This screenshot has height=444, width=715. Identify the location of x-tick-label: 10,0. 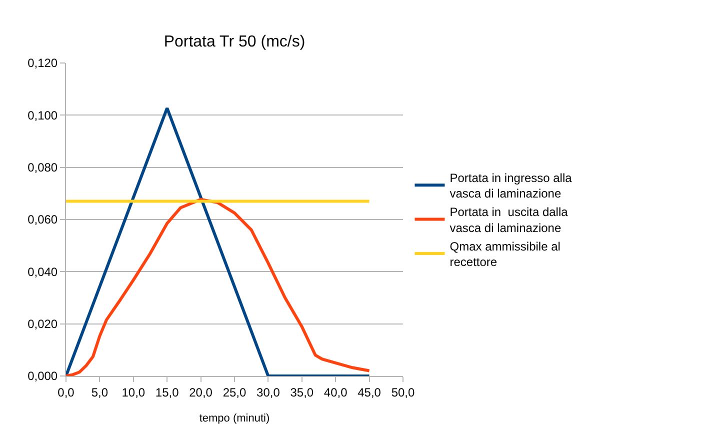
(134, 392).